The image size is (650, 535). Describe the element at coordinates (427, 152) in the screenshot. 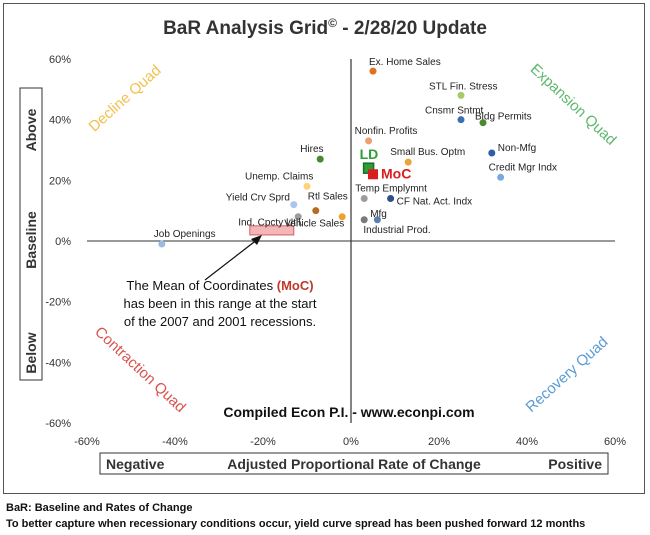

I see `point-label-small-bus-optm: Small Bus. Optm` at that location.